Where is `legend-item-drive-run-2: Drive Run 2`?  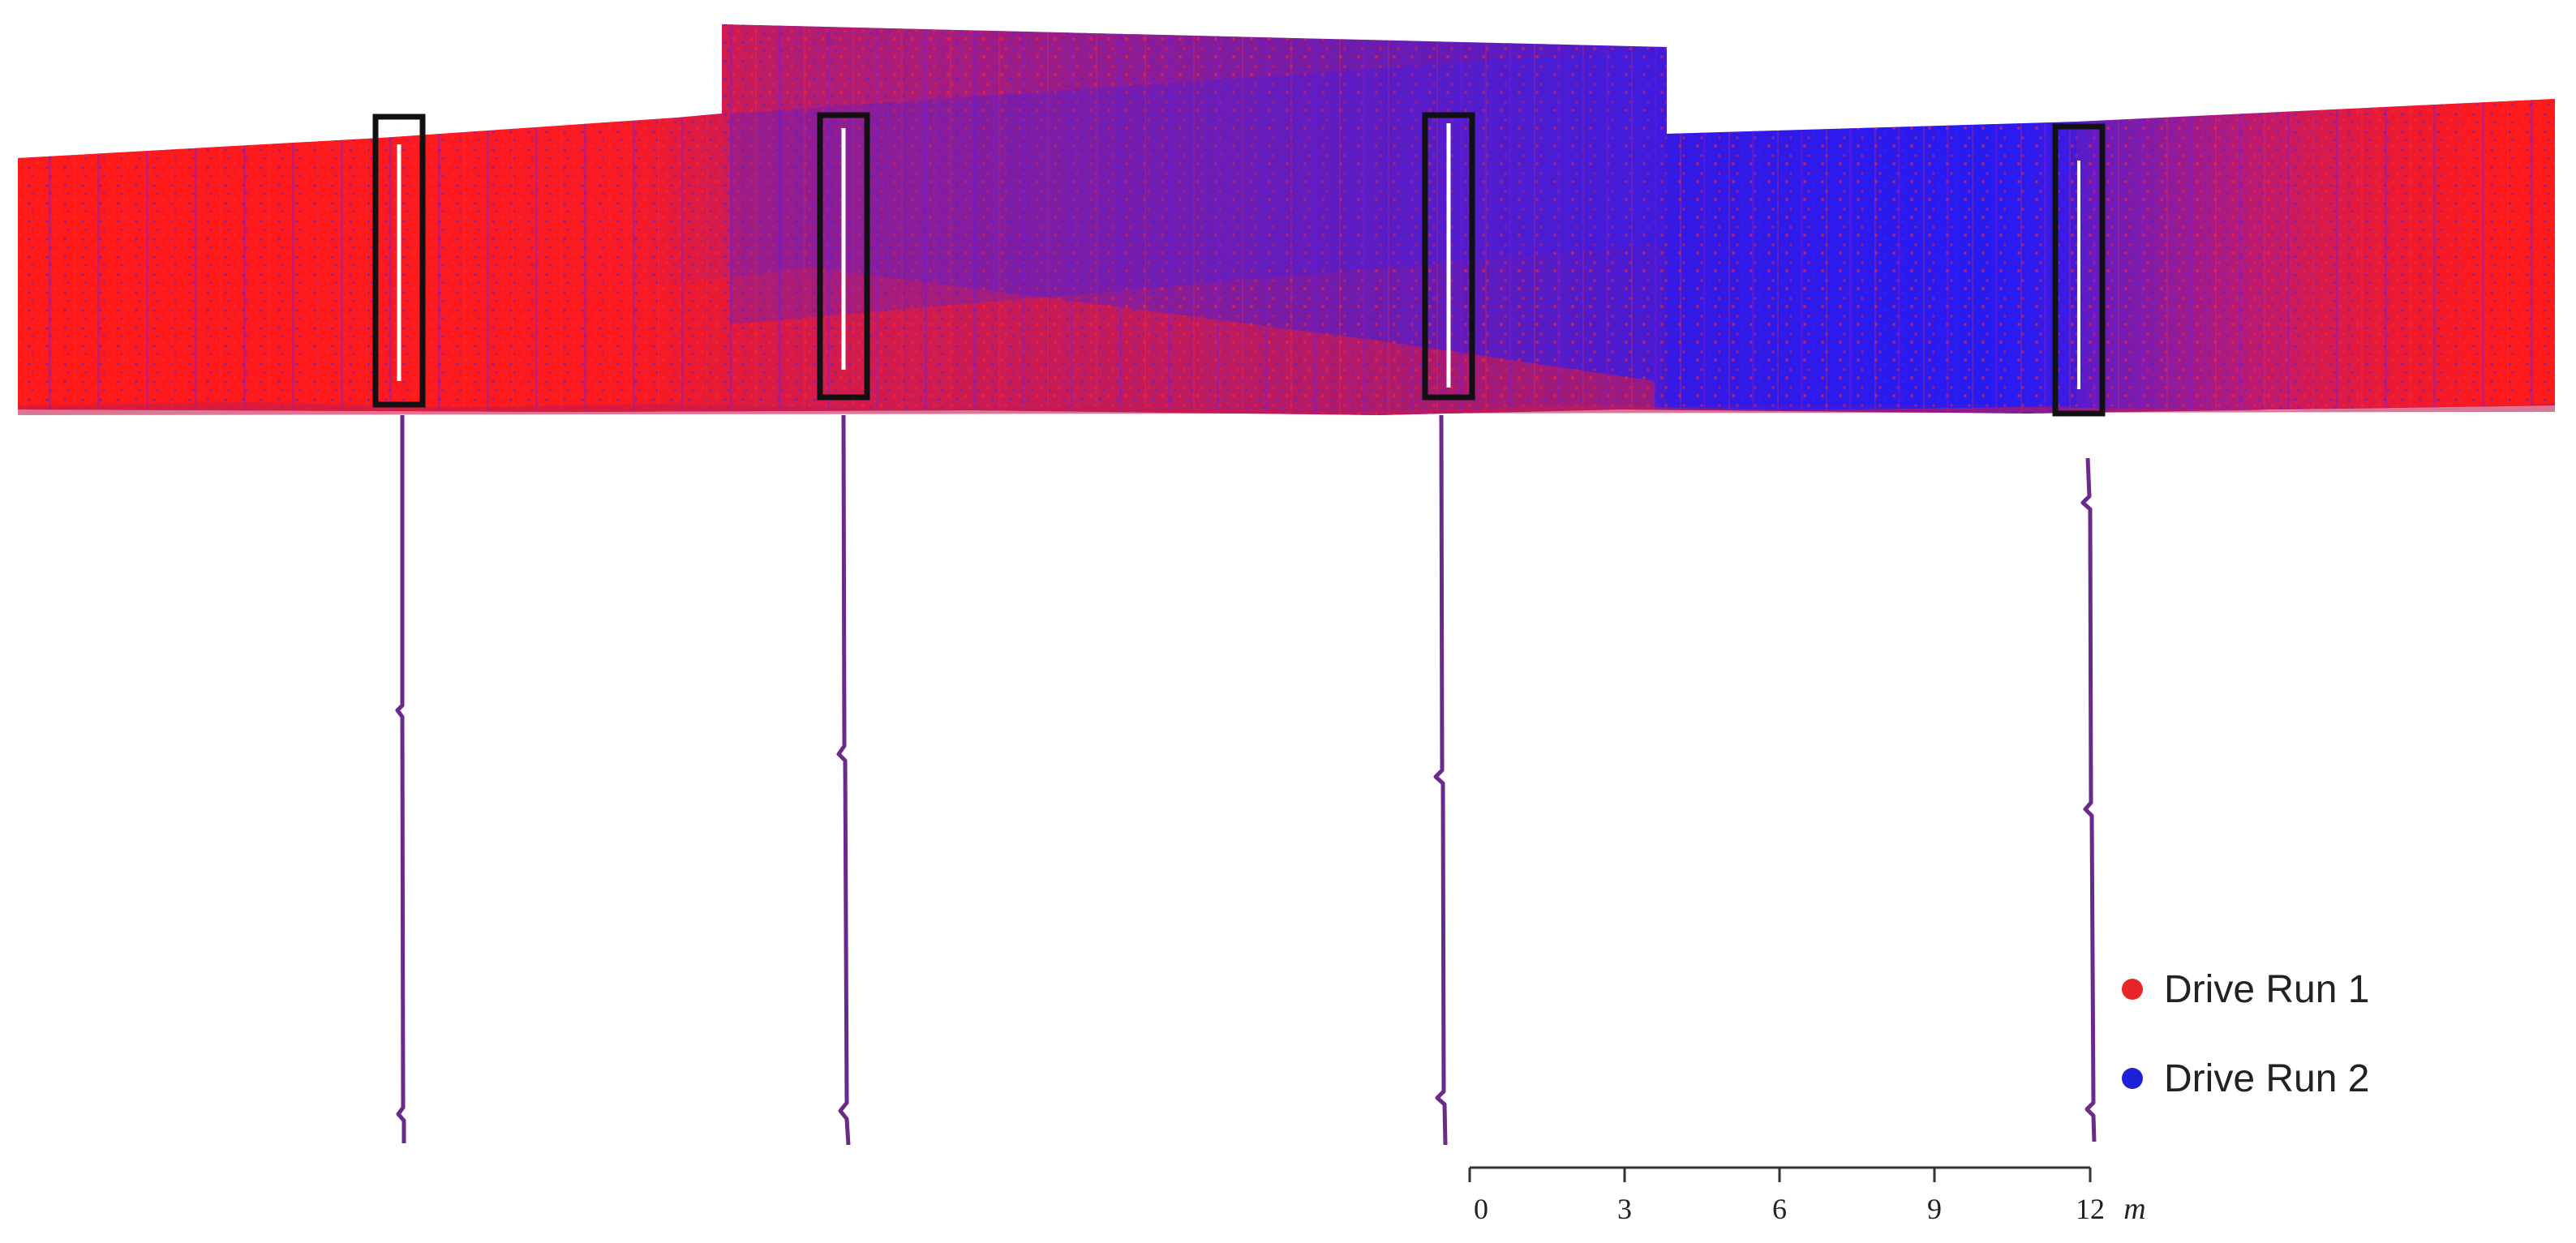
legend-item-drive-run-2: Drive Run 2 is located at coordinates (2245, 1078).